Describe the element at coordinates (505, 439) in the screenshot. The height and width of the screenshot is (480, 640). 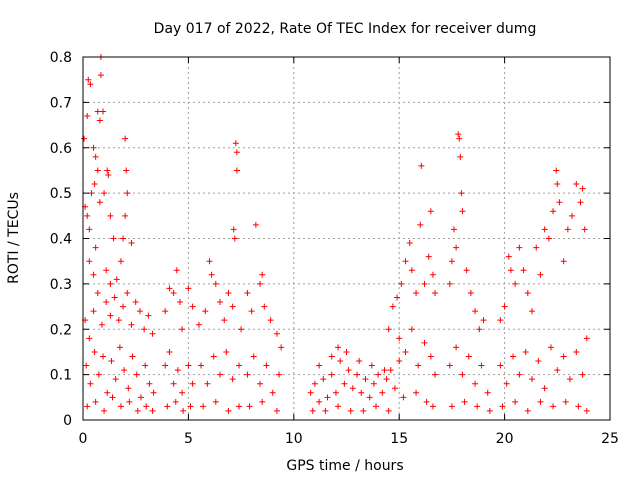
I see `x-tick-label: 20` at that location.